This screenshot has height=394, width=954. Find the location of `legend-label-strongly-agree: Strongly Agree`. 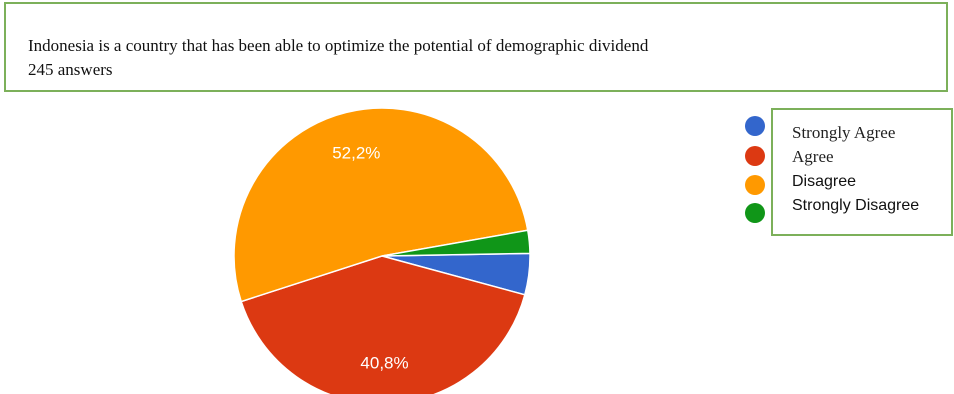

legend-label-strongly-agree: Strongly Agree is located at coordinates (844, 132).